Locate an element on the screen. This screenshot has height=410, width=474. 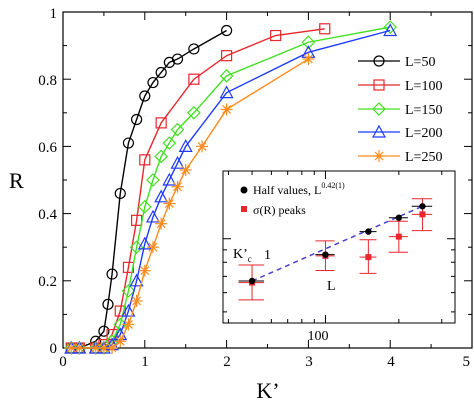
inset-legend-marker-circle is located at coordinates (244, 190).